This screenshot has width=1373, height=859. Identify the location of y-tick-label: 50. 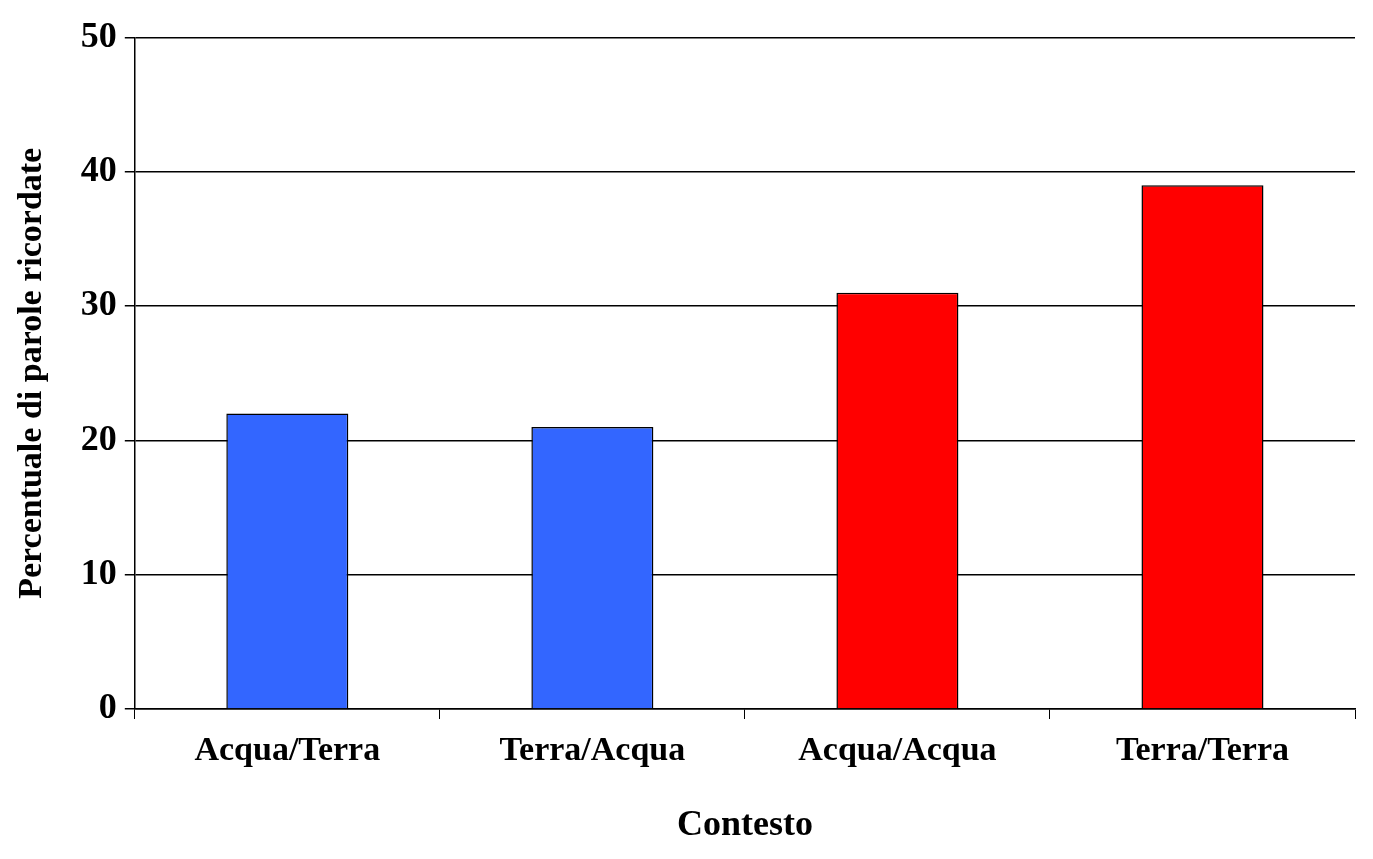
(98, 34).